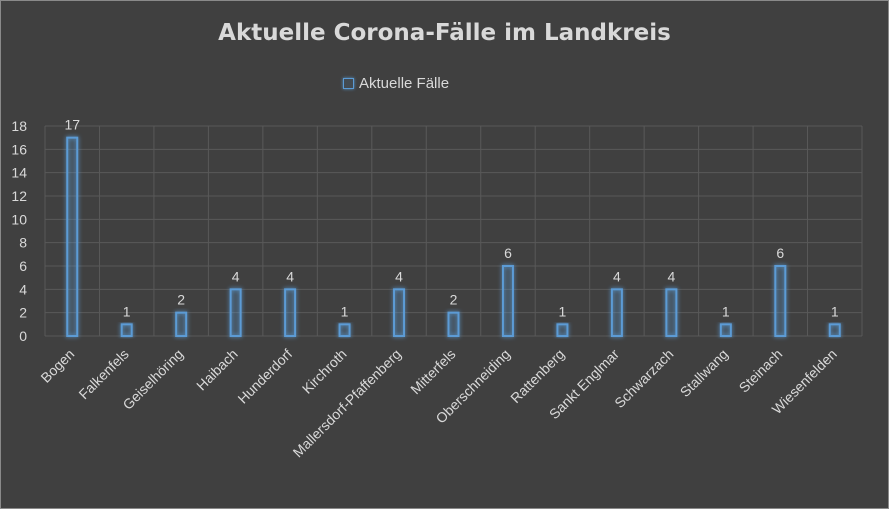 Image resolution: width=889 pixels, height=509 pixels. What do you see at coordinates (404, 83) in the screenshot?
I see `legend-label: Aktuelle Fälle` at bounding box center [404, 83].